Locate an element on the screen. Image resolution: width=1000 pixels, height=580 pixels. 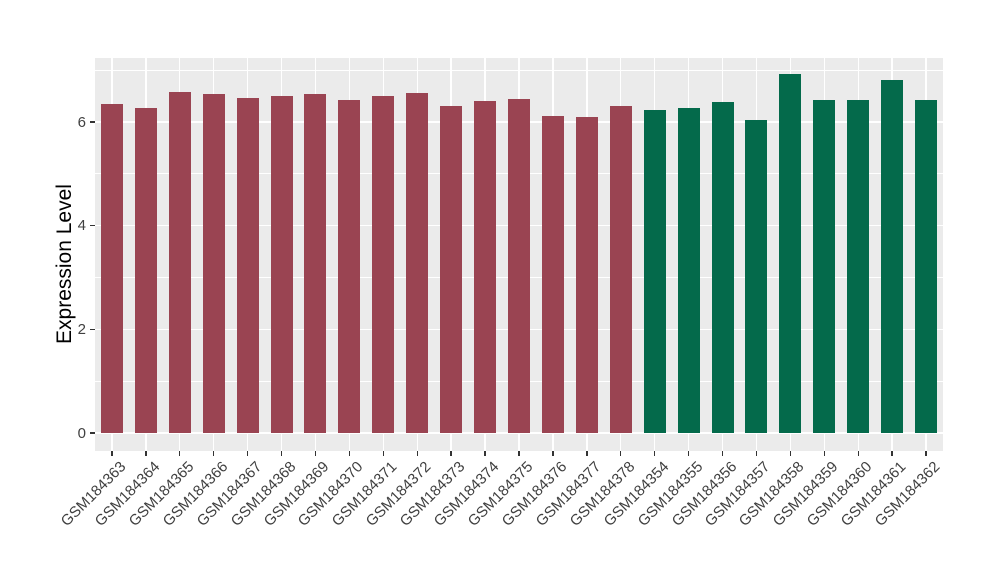
bar-GSM184373 is located at coordinates (451, 269).